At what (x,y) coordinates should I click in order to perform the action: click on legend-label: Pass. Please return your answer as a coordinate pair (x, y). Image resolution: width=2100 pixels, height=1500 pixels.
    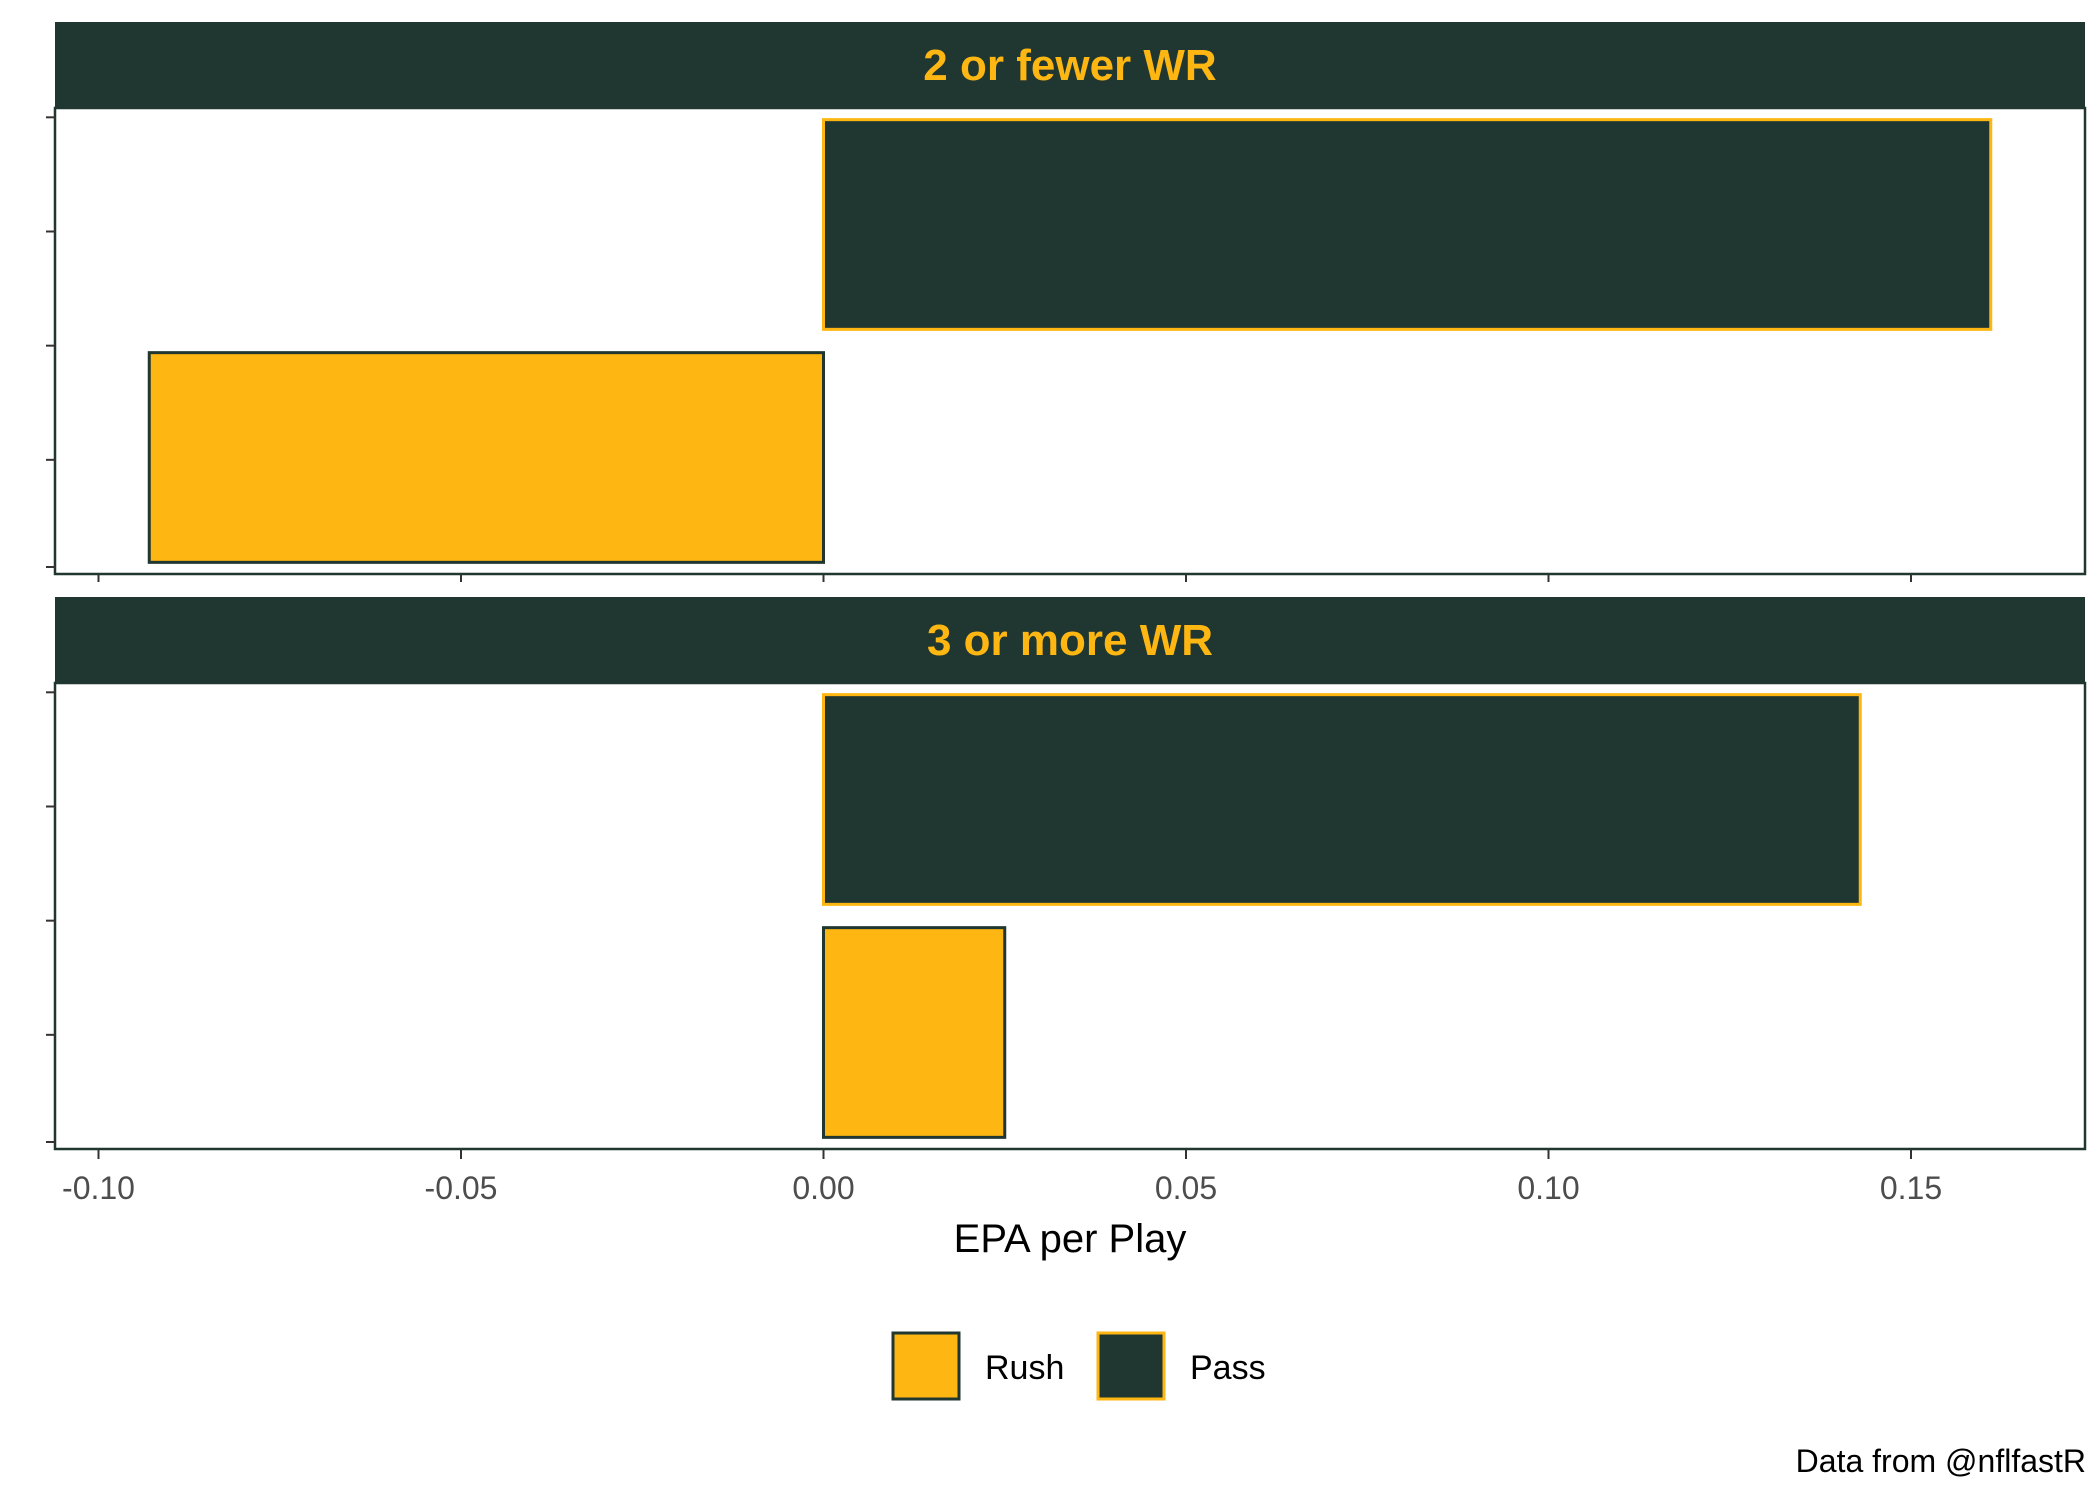
    Looking at the image, I should click on (1228, 1368).